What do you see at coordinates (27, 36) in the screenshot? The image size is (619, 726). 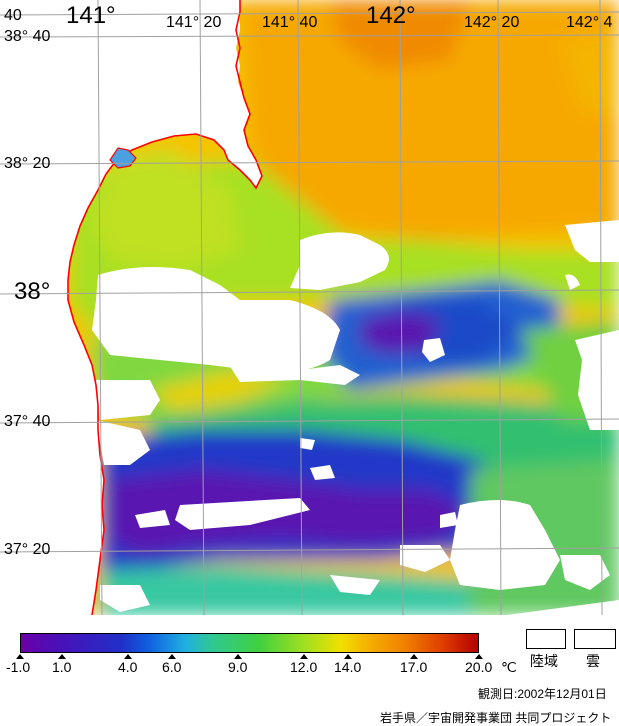 I see `lat-label-38-40: 38° 40` at bounding box center [27, 36].